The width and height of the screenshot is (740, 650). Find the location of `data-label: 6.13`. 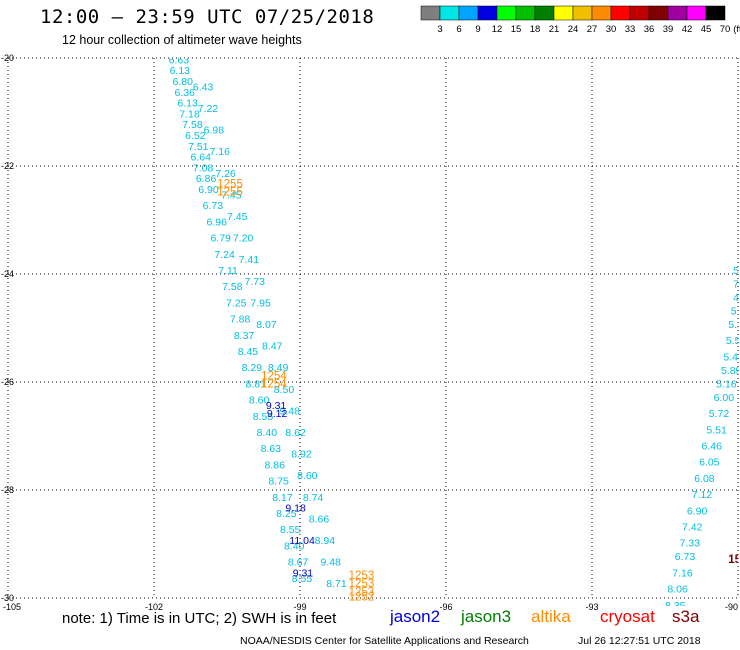

data-label: 6.13 is located at coordinates (180, 71).